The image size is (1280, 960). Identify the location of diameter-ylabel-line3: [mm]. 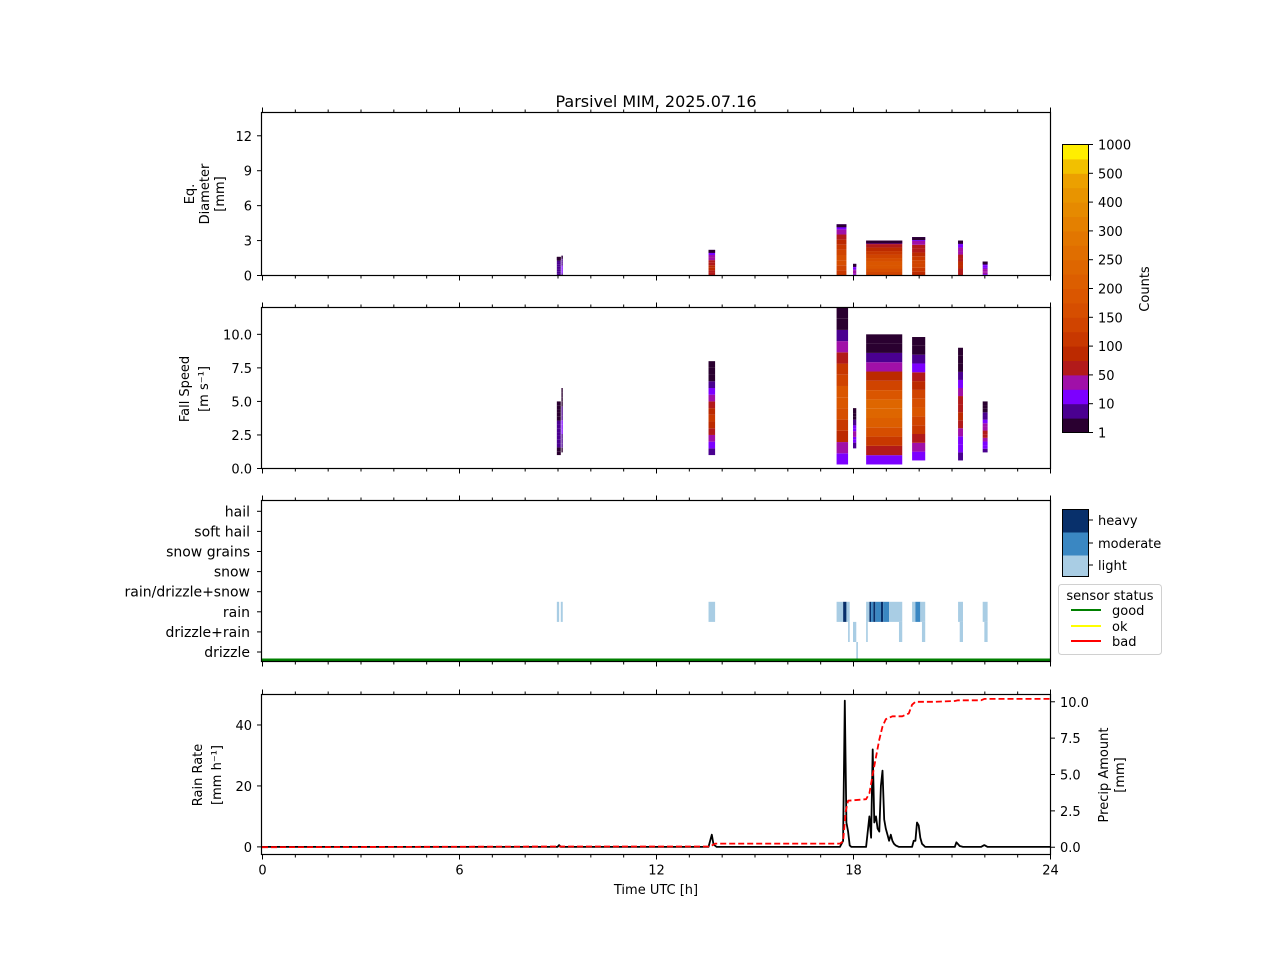
(220, 193).